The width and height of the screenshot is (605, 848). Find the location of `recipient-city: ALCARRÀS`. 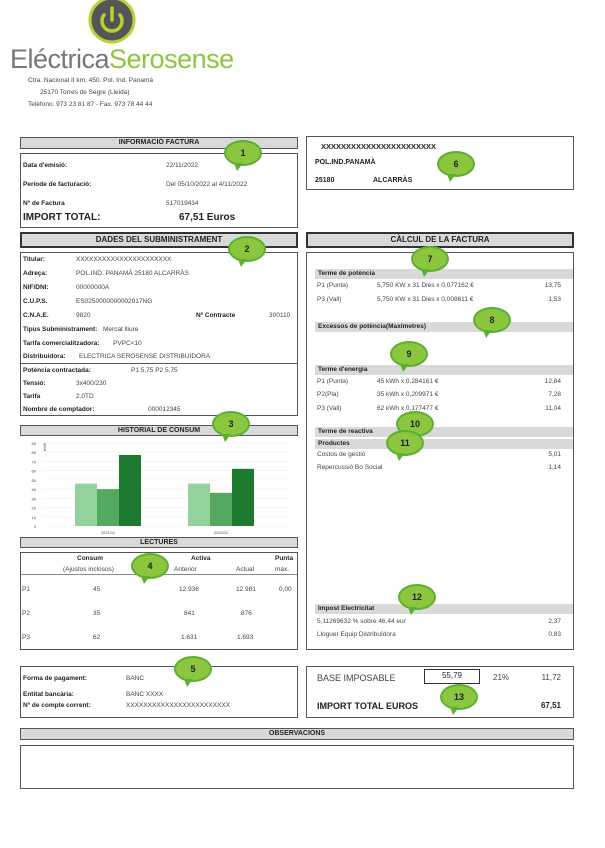

recipient-city: ALCARRÀS is located at coordinates (393, 180).